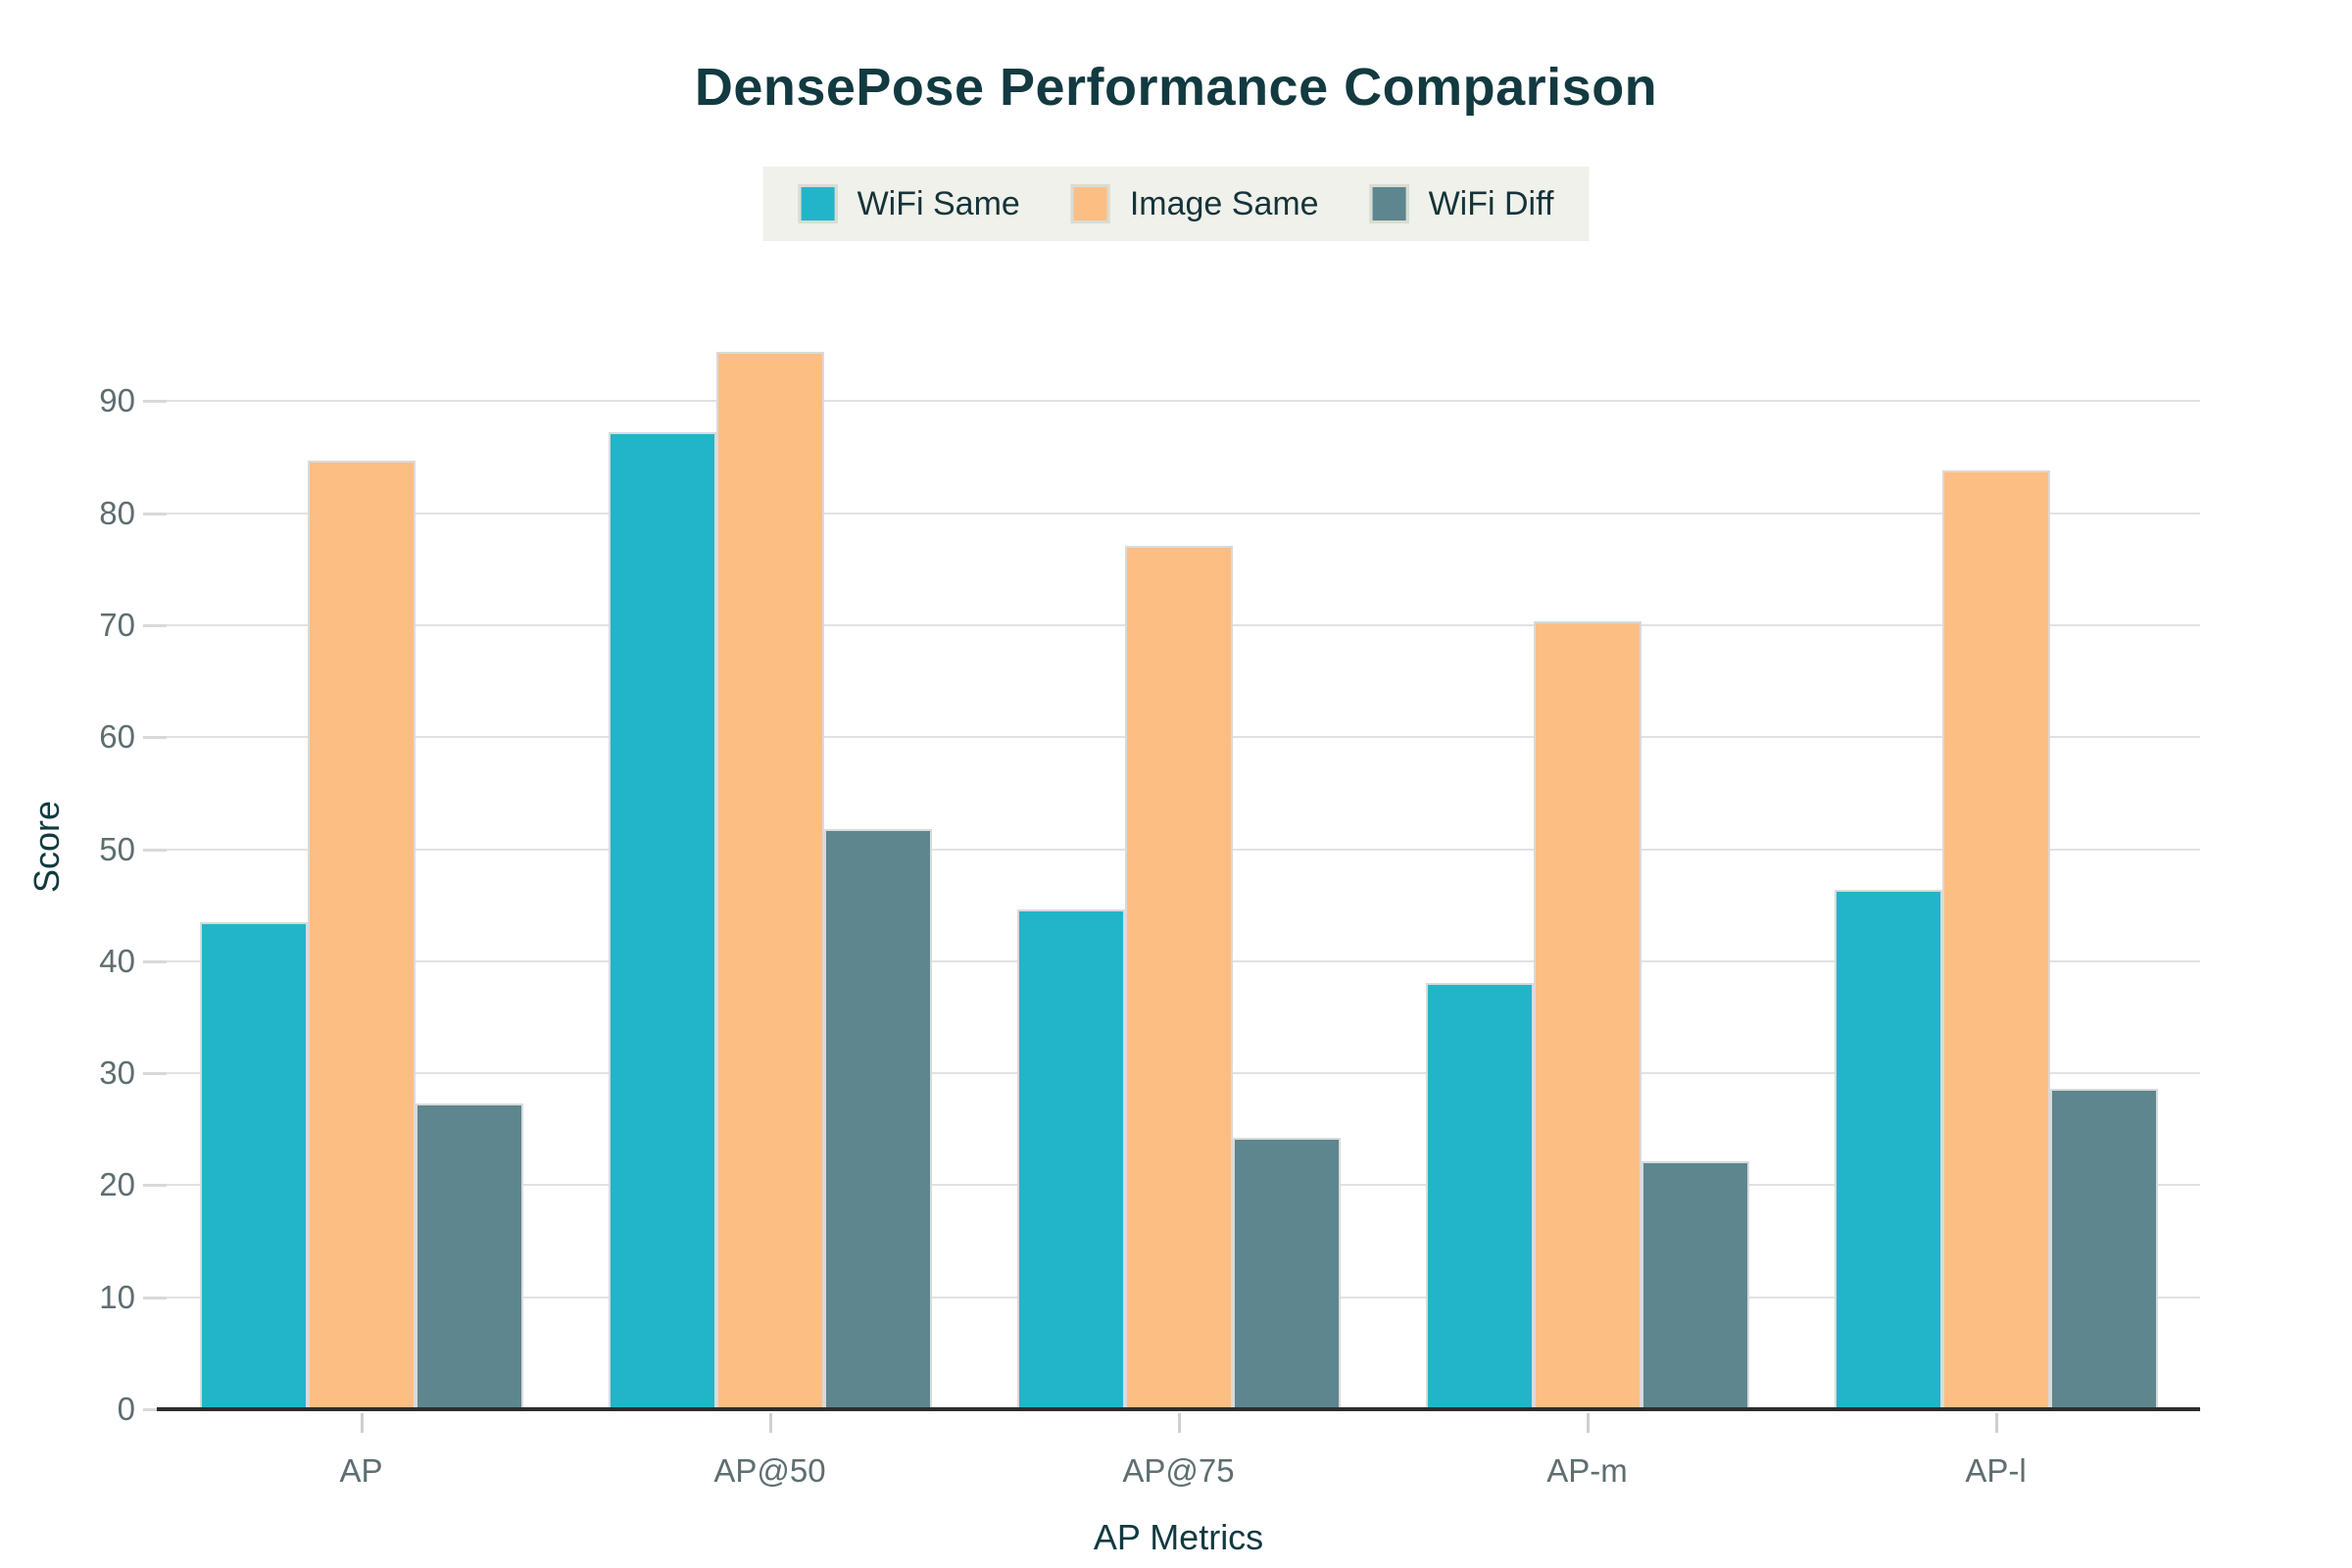 The width and height of the screenshot is (2352, 1568). Describe the element at coordinates (2103, 1249) in the screenshot. I see `bar-wifi-diff-ap-l` at that location.